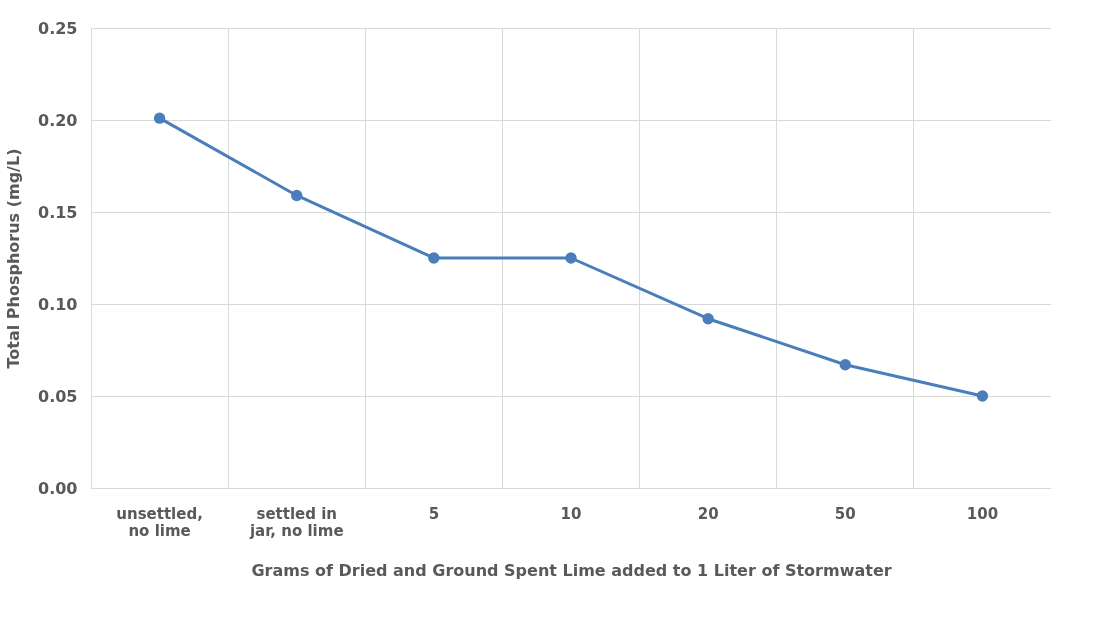 This screenshot has width=1117, height=620. I want to click on y-tick-label: 0.05, so click(58, 396).